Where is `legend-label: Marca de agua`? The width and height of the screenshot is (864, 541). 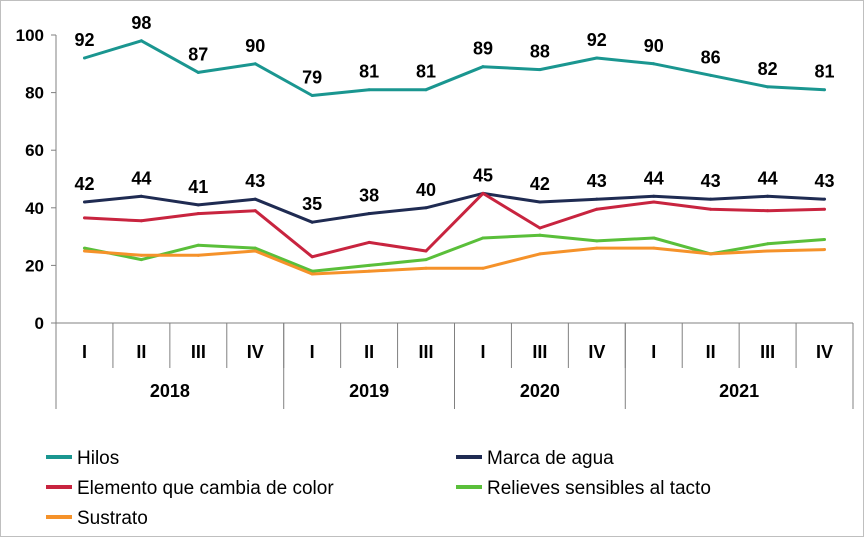
legend-label: Marca de agua is located at coordinates (550, 458).